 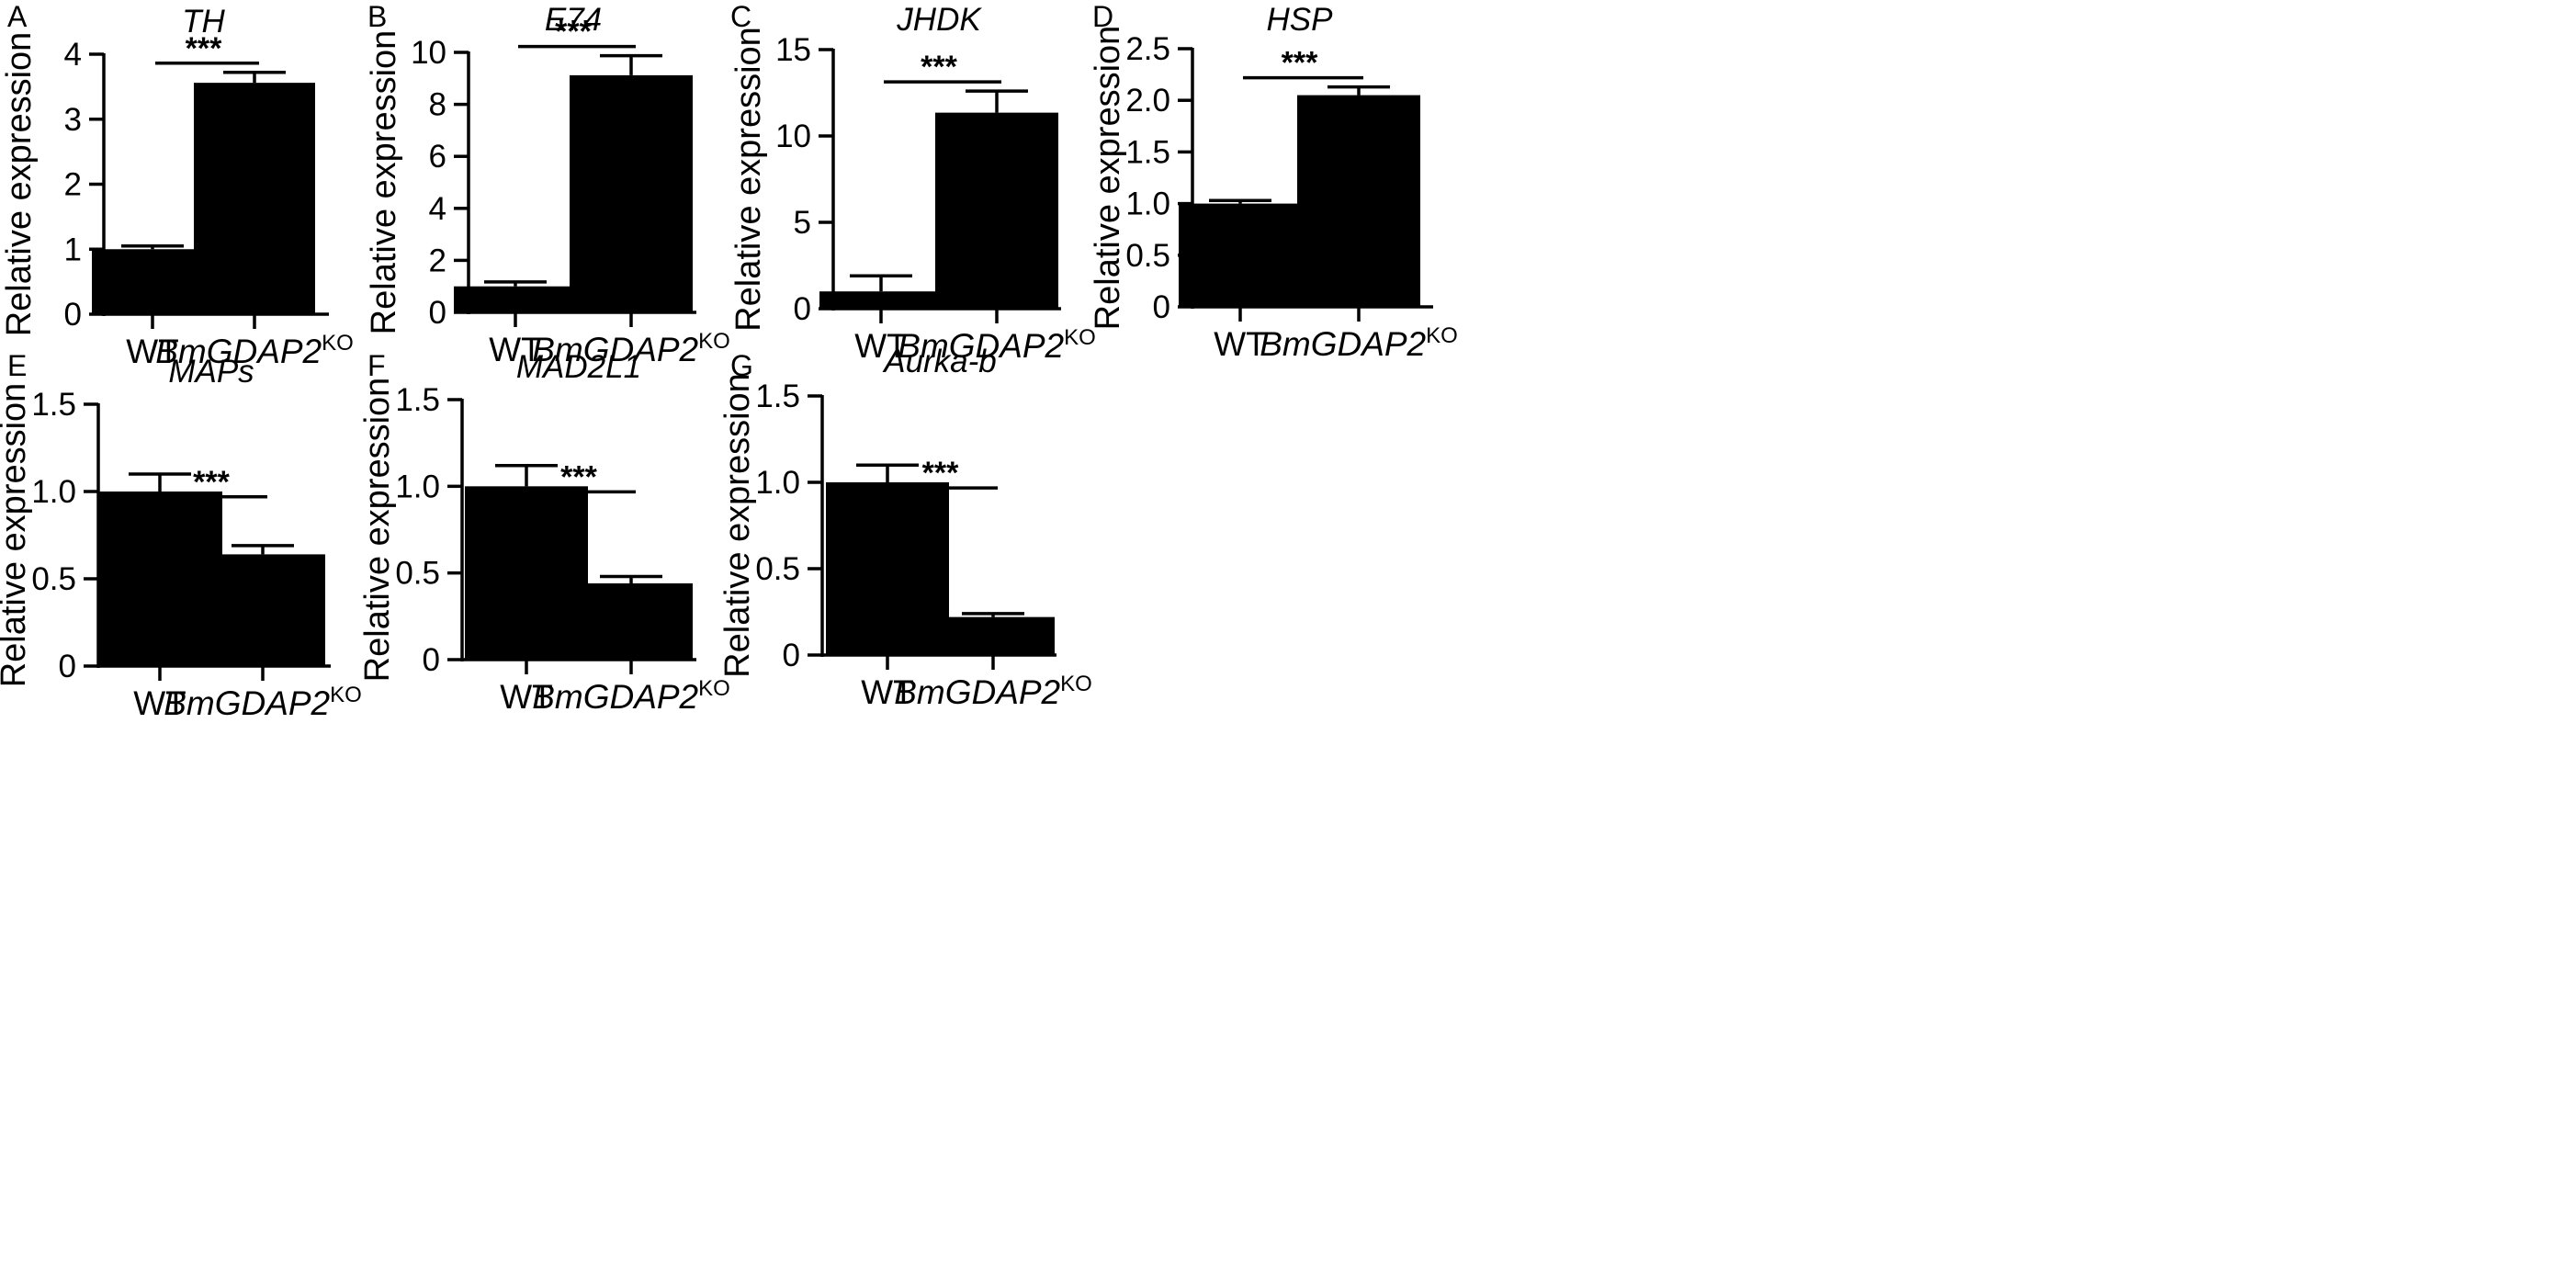 What do you see at coordinates (939, 20) in the screenshot?
I see `chart-title: JHDK` at bounding box center [939, 20].